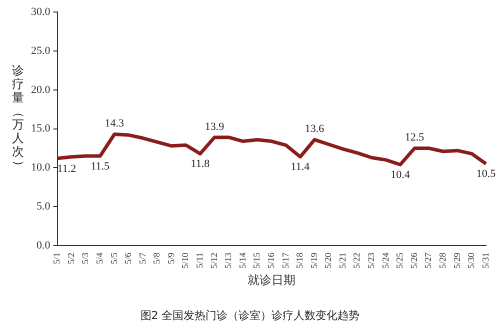  I want to click on data-label: 10.5, so click(486, 174).